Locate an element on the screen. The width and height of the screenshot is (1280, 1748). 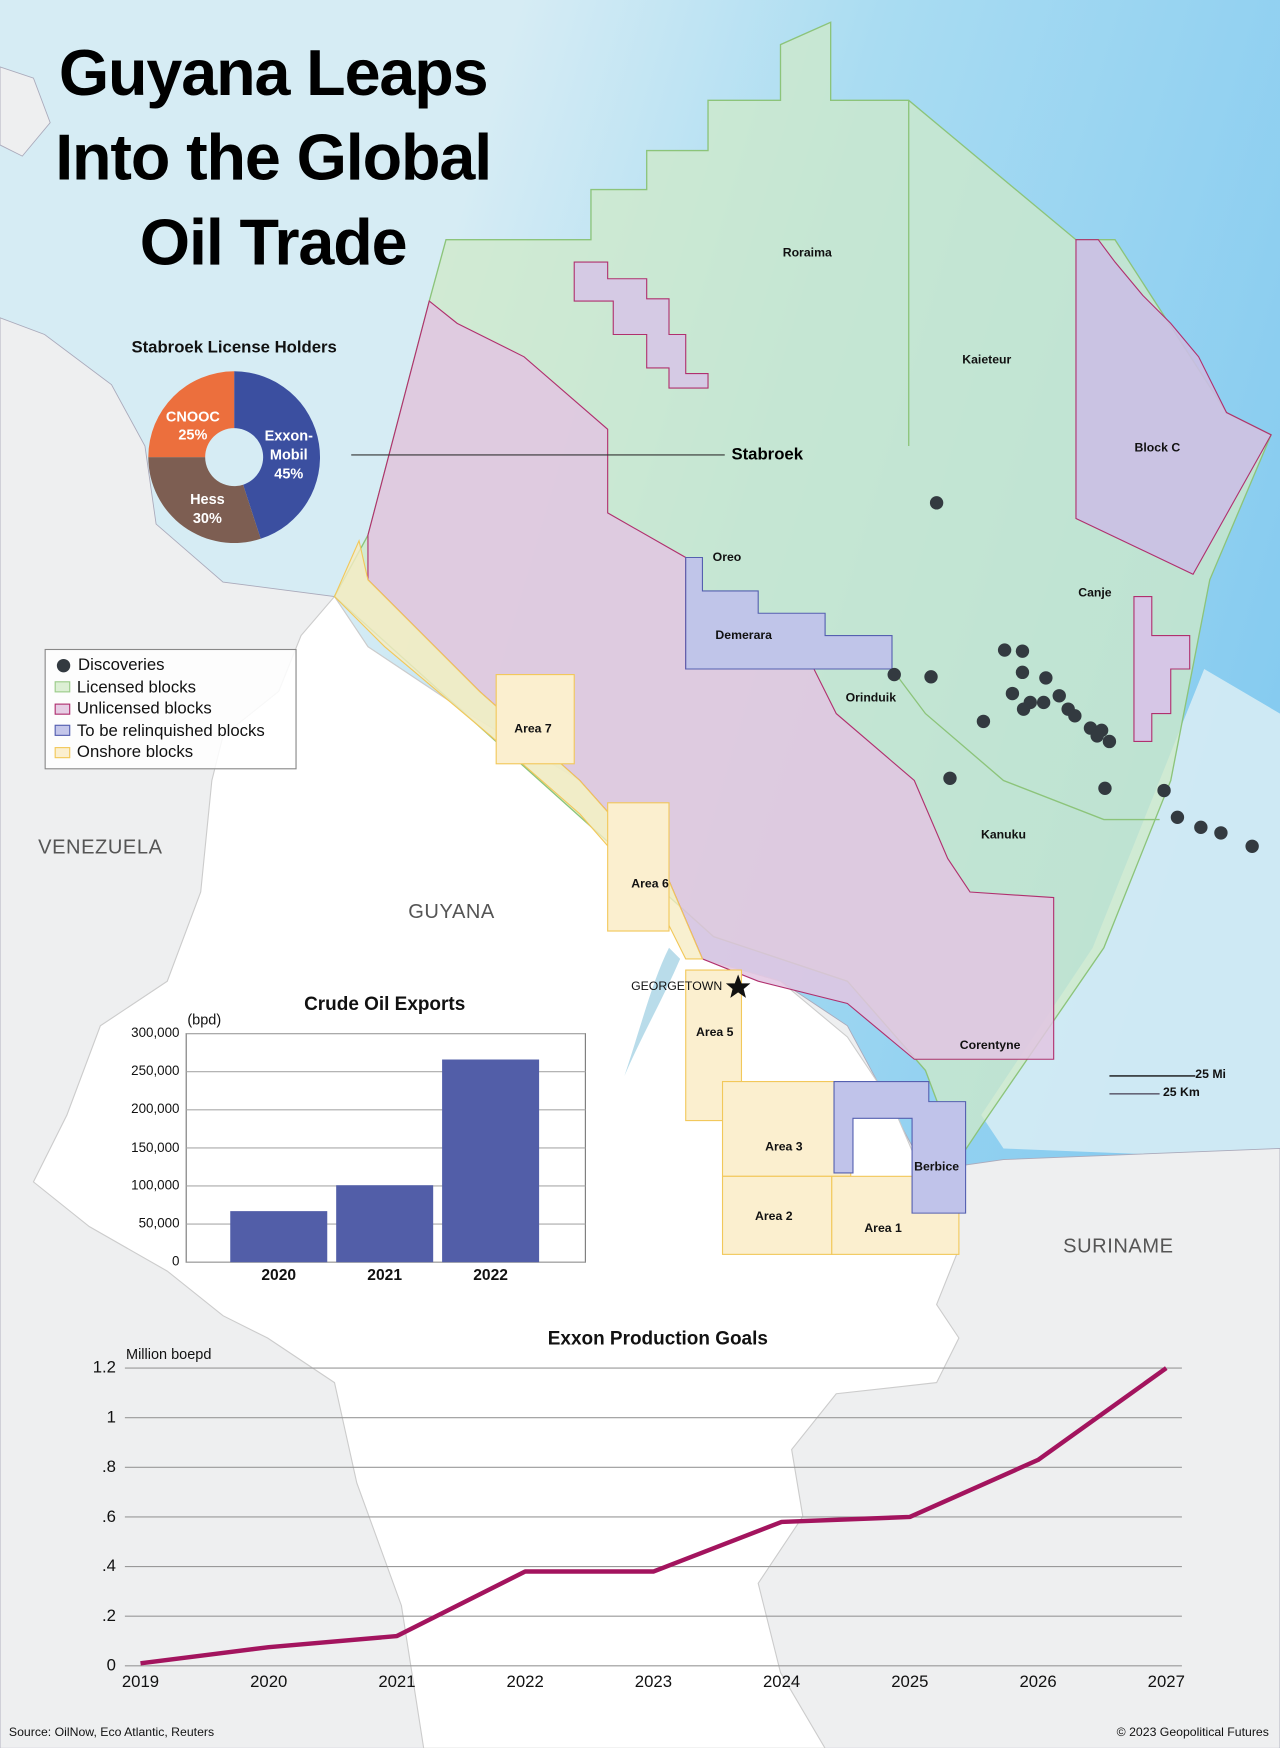
bar-xtick-label: 2021 is located at coordinates (385, 1274).